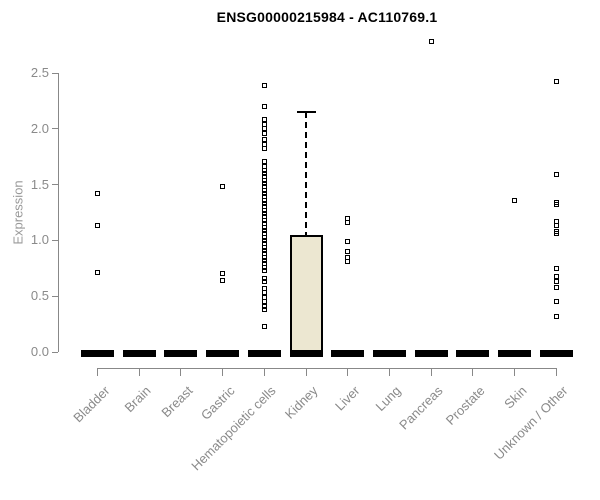  Describe the element at coordinates (39, 296) in the screenshot. I see `y-tick-label: 0.5` at that location.